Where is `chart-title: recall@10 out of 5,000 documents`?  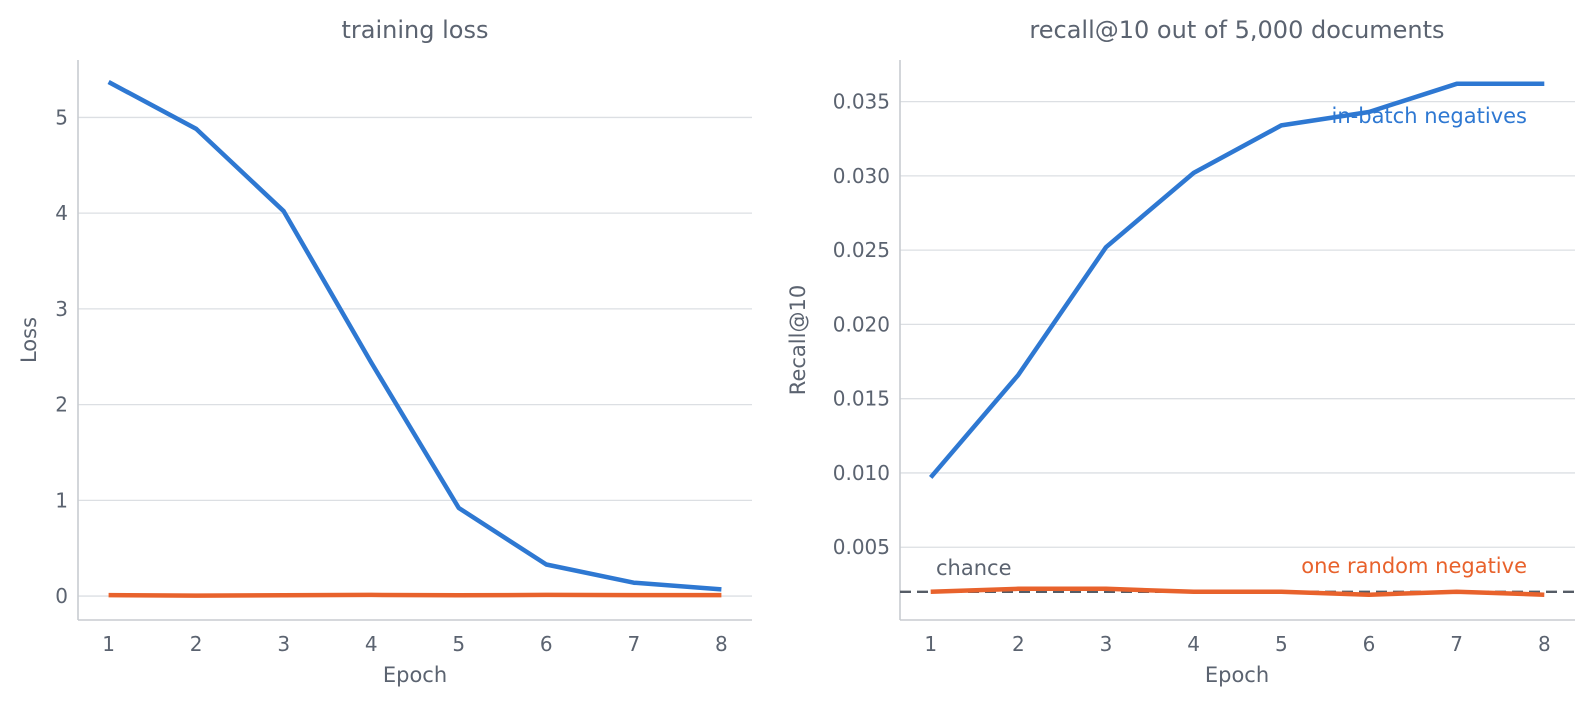 chart-title: recall@10 out of 5,000 documents is located at coordinates (1236, 30).